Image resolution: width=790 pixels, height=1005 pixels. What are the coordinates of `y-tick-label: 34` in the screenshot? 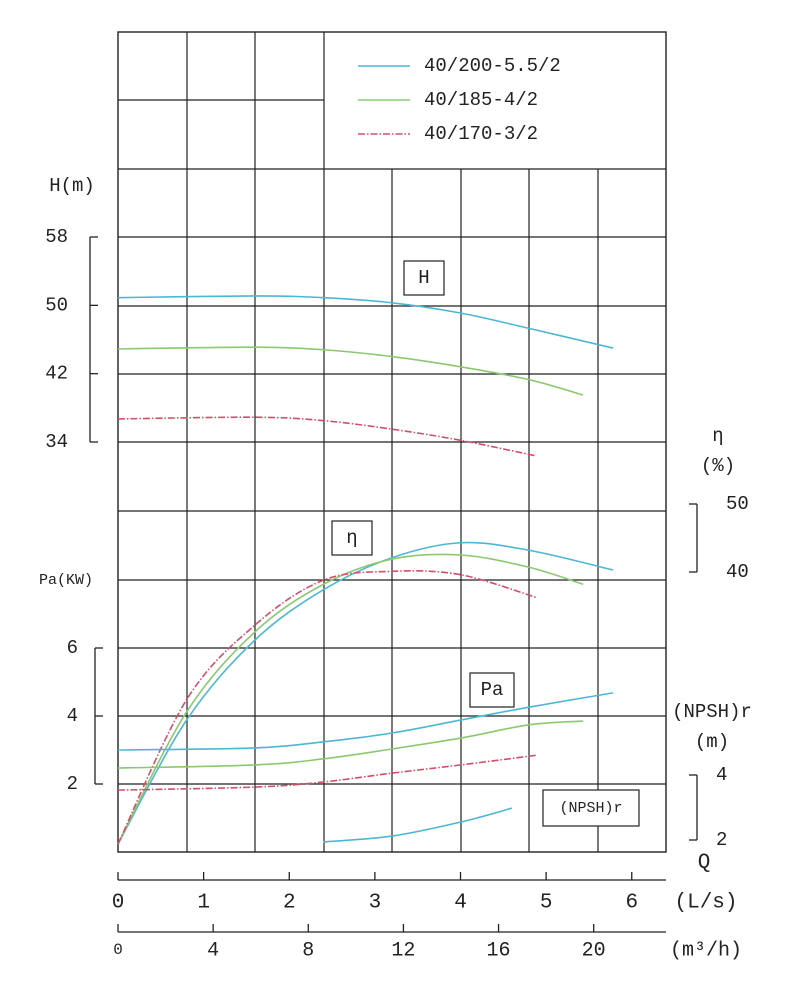 It's located at (56, 442).